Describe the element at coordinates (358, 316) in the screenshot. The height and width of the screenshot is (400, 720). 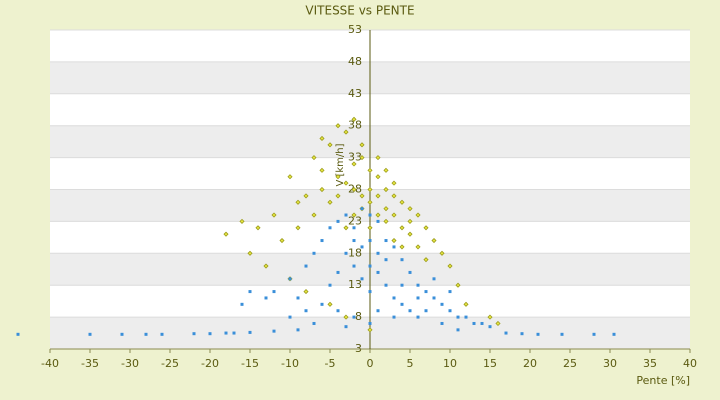
I see `y-tick-label: 8` at that location.